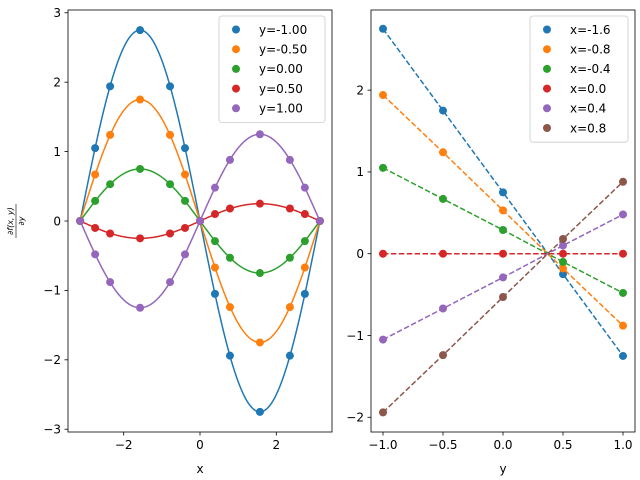  I want to click on data-point-y=0.50-1, so click(95, 227).